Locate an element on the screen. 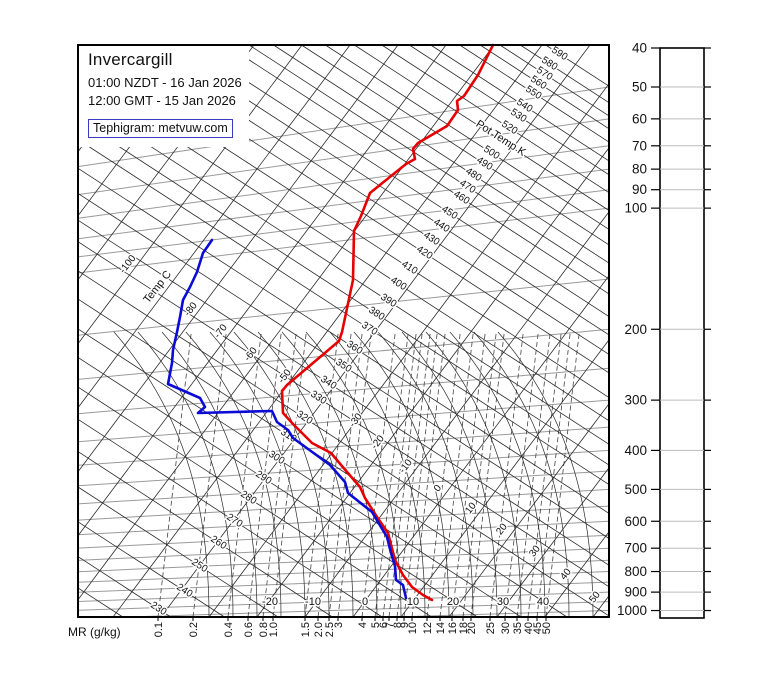 The image size is (760, 690). svg-text: 12 is located at coordinates (428, 628).